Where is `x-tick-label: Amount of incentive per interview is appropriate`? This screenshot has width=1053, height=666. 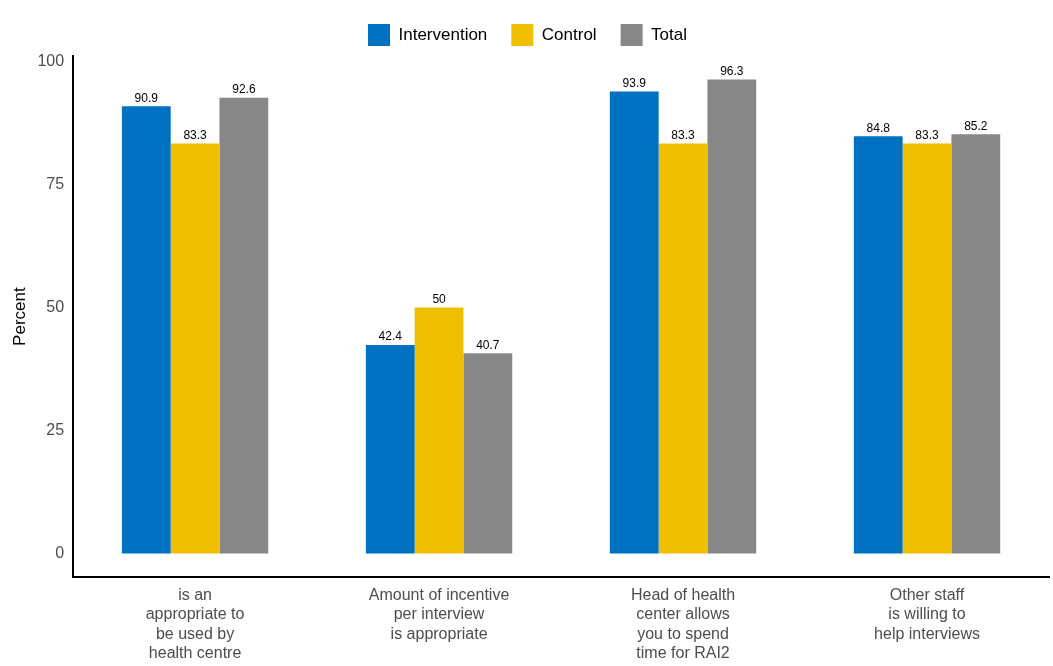 x-tick-label: Amount of incentive per interview is appropriate is located at coordinates (439, 614).